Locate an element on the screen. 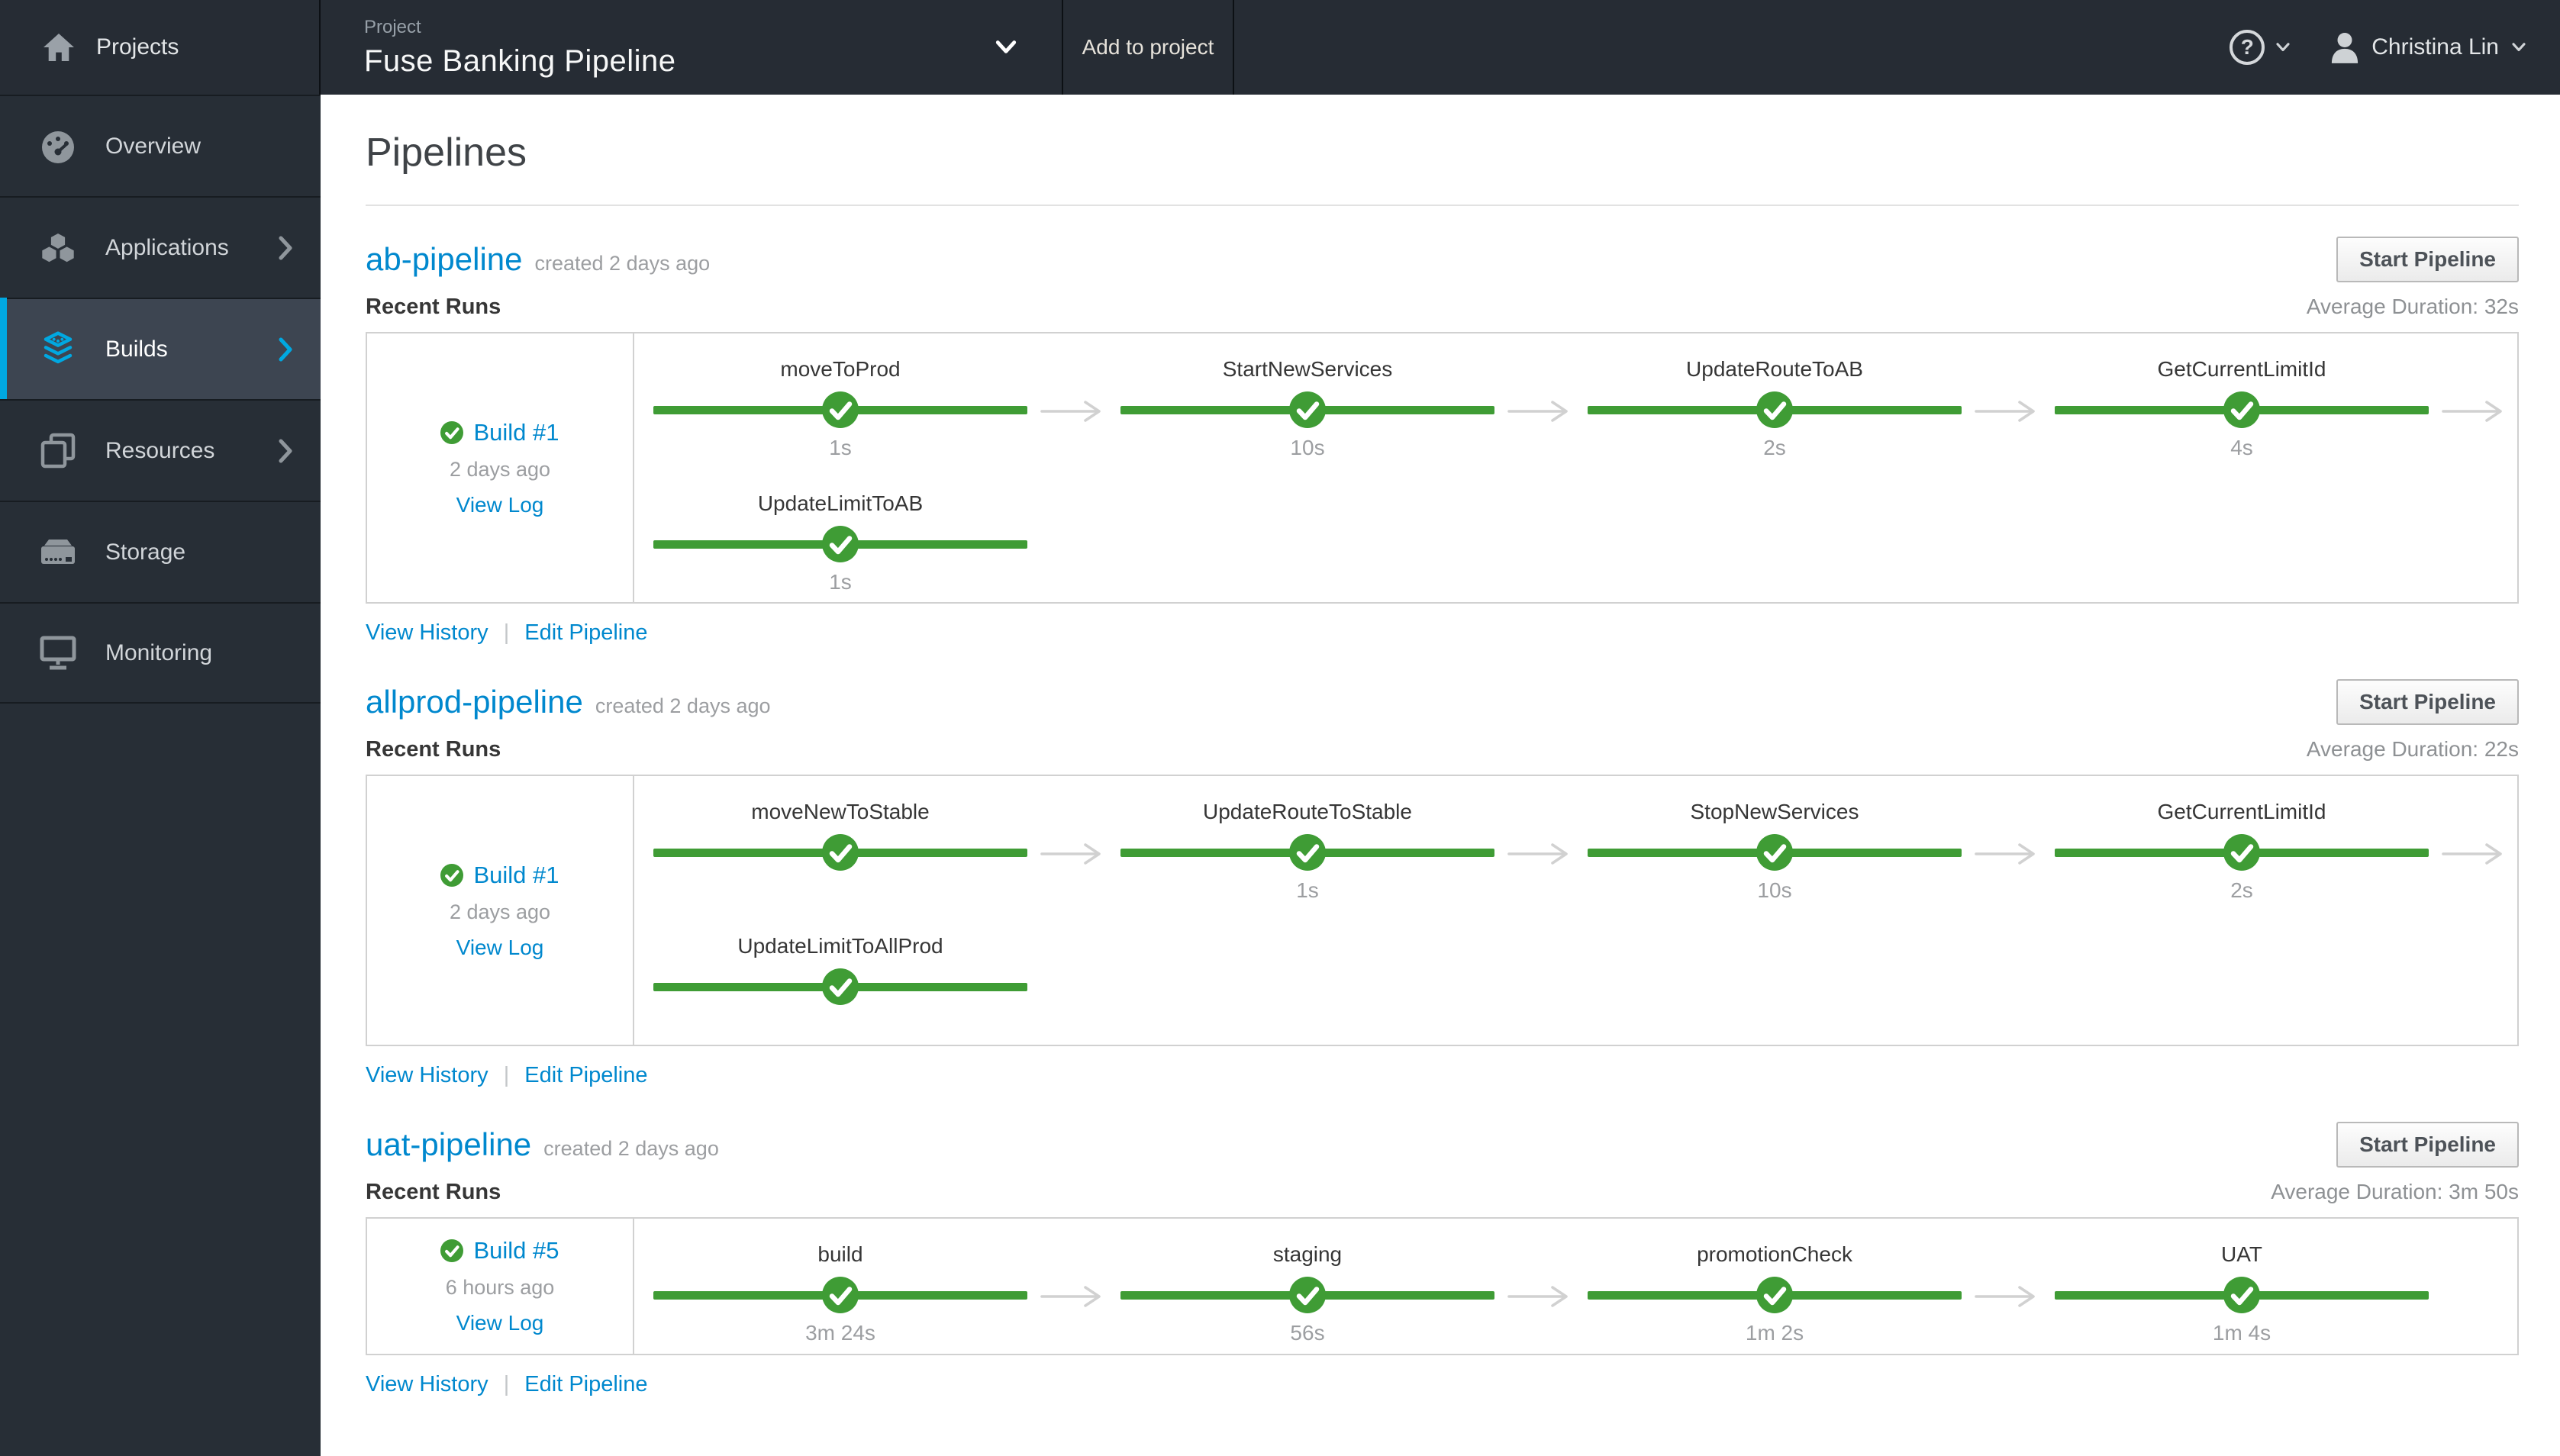 Image resolution: width=2560 pixels, height=1456 pixels. project-selector: Project Fuse Banking Pipeline is located at coordinates (692, 47).